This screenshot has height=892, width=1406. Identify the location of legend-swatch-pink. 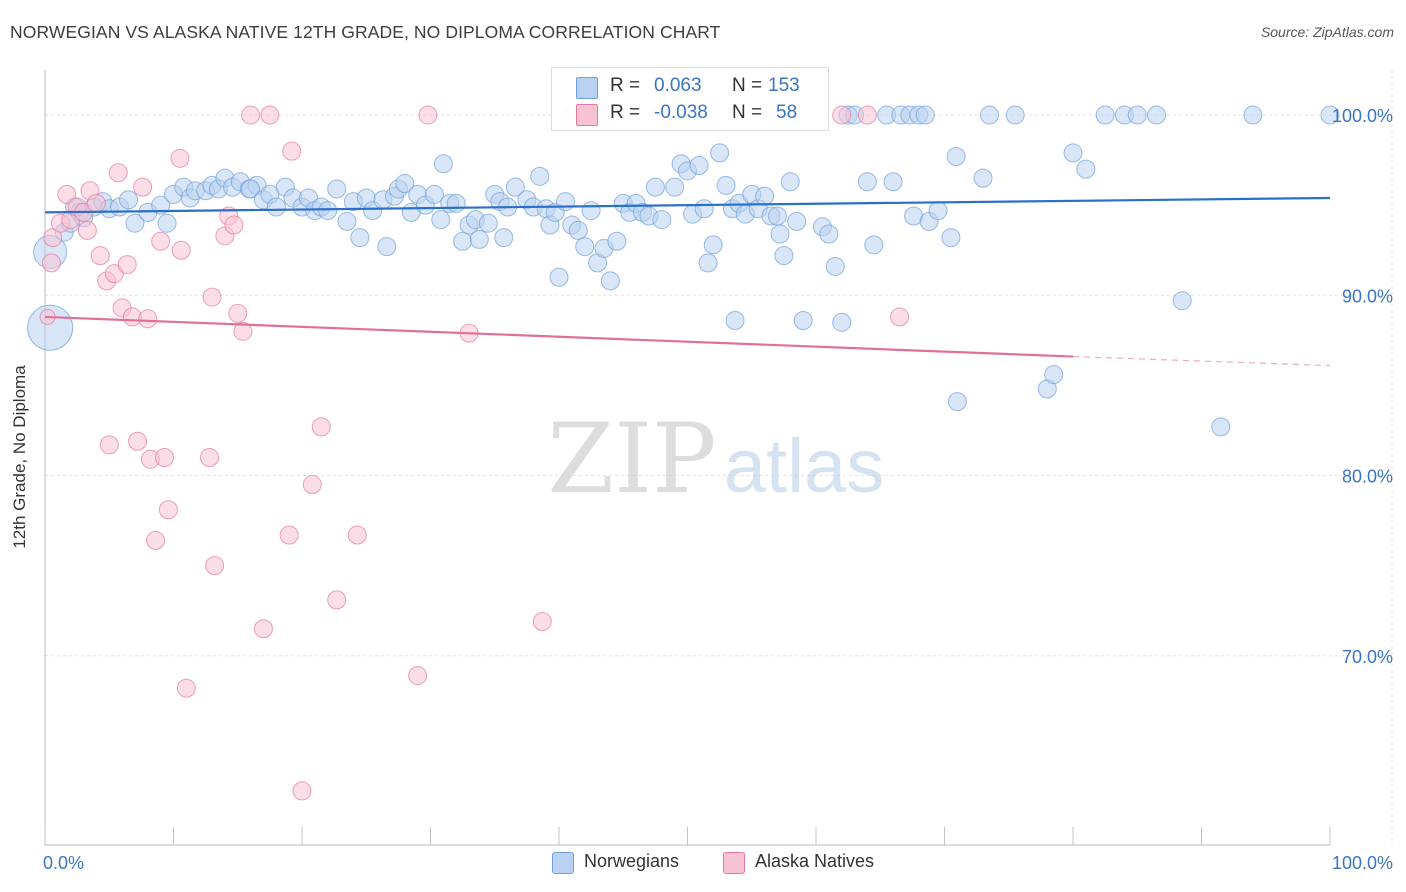
(587, 115).